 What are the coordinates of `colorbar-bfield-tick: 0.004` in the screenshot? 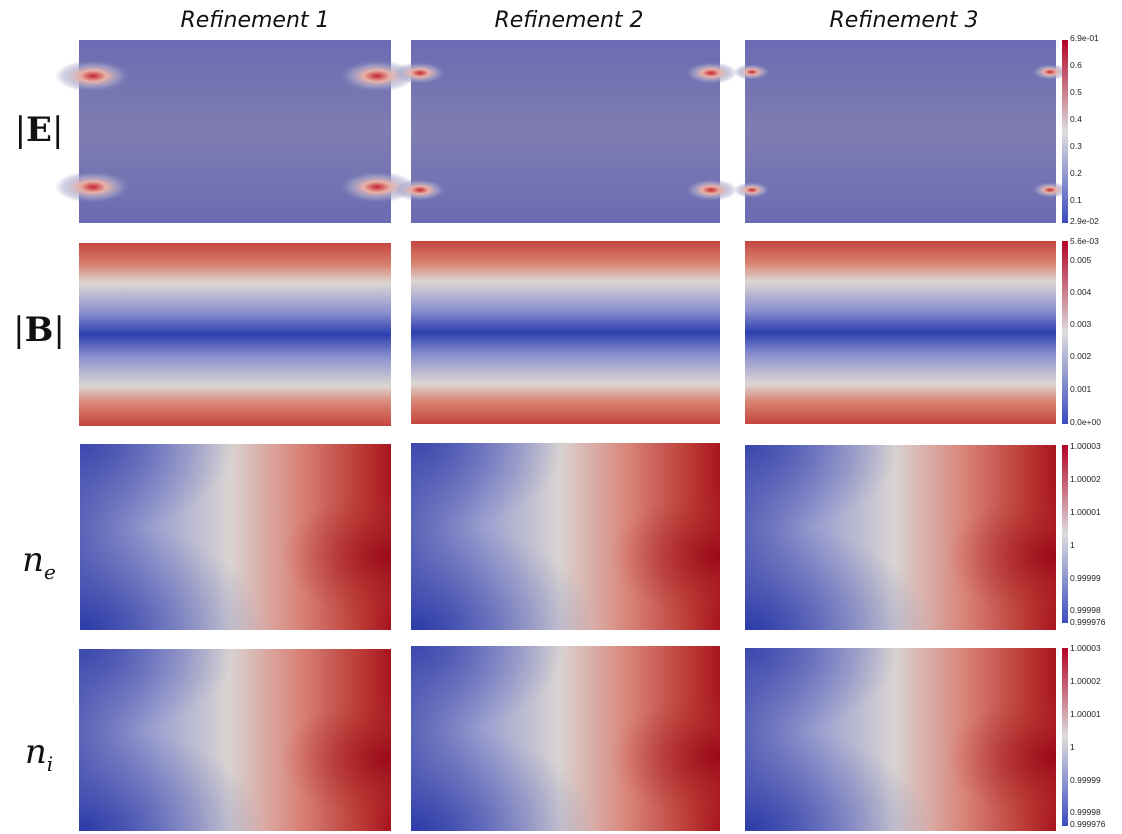 It's located at (1081, 292).